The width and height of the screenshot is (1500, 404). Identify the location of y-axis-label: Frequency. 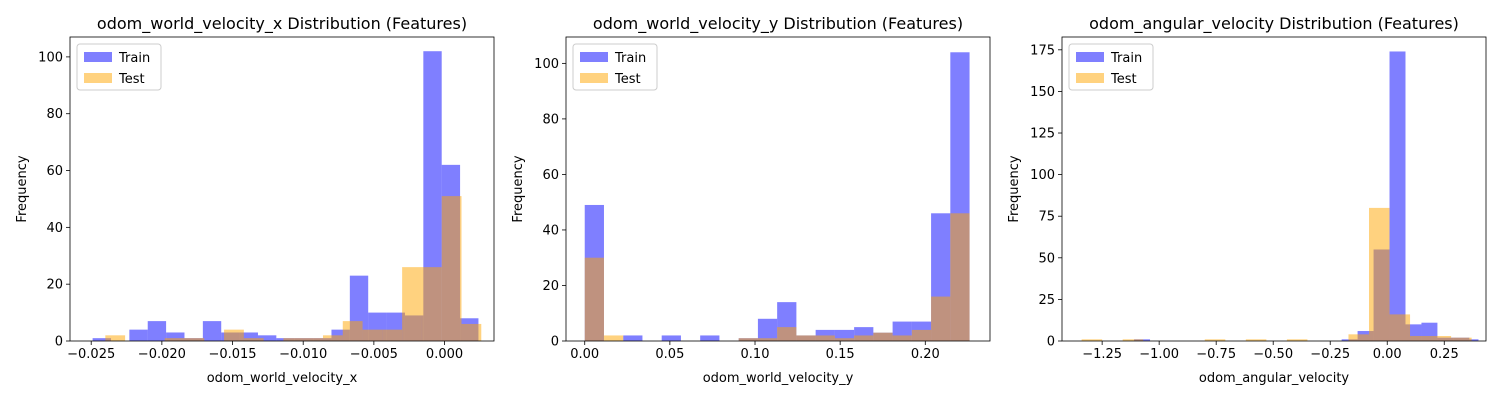
(1014, 188).